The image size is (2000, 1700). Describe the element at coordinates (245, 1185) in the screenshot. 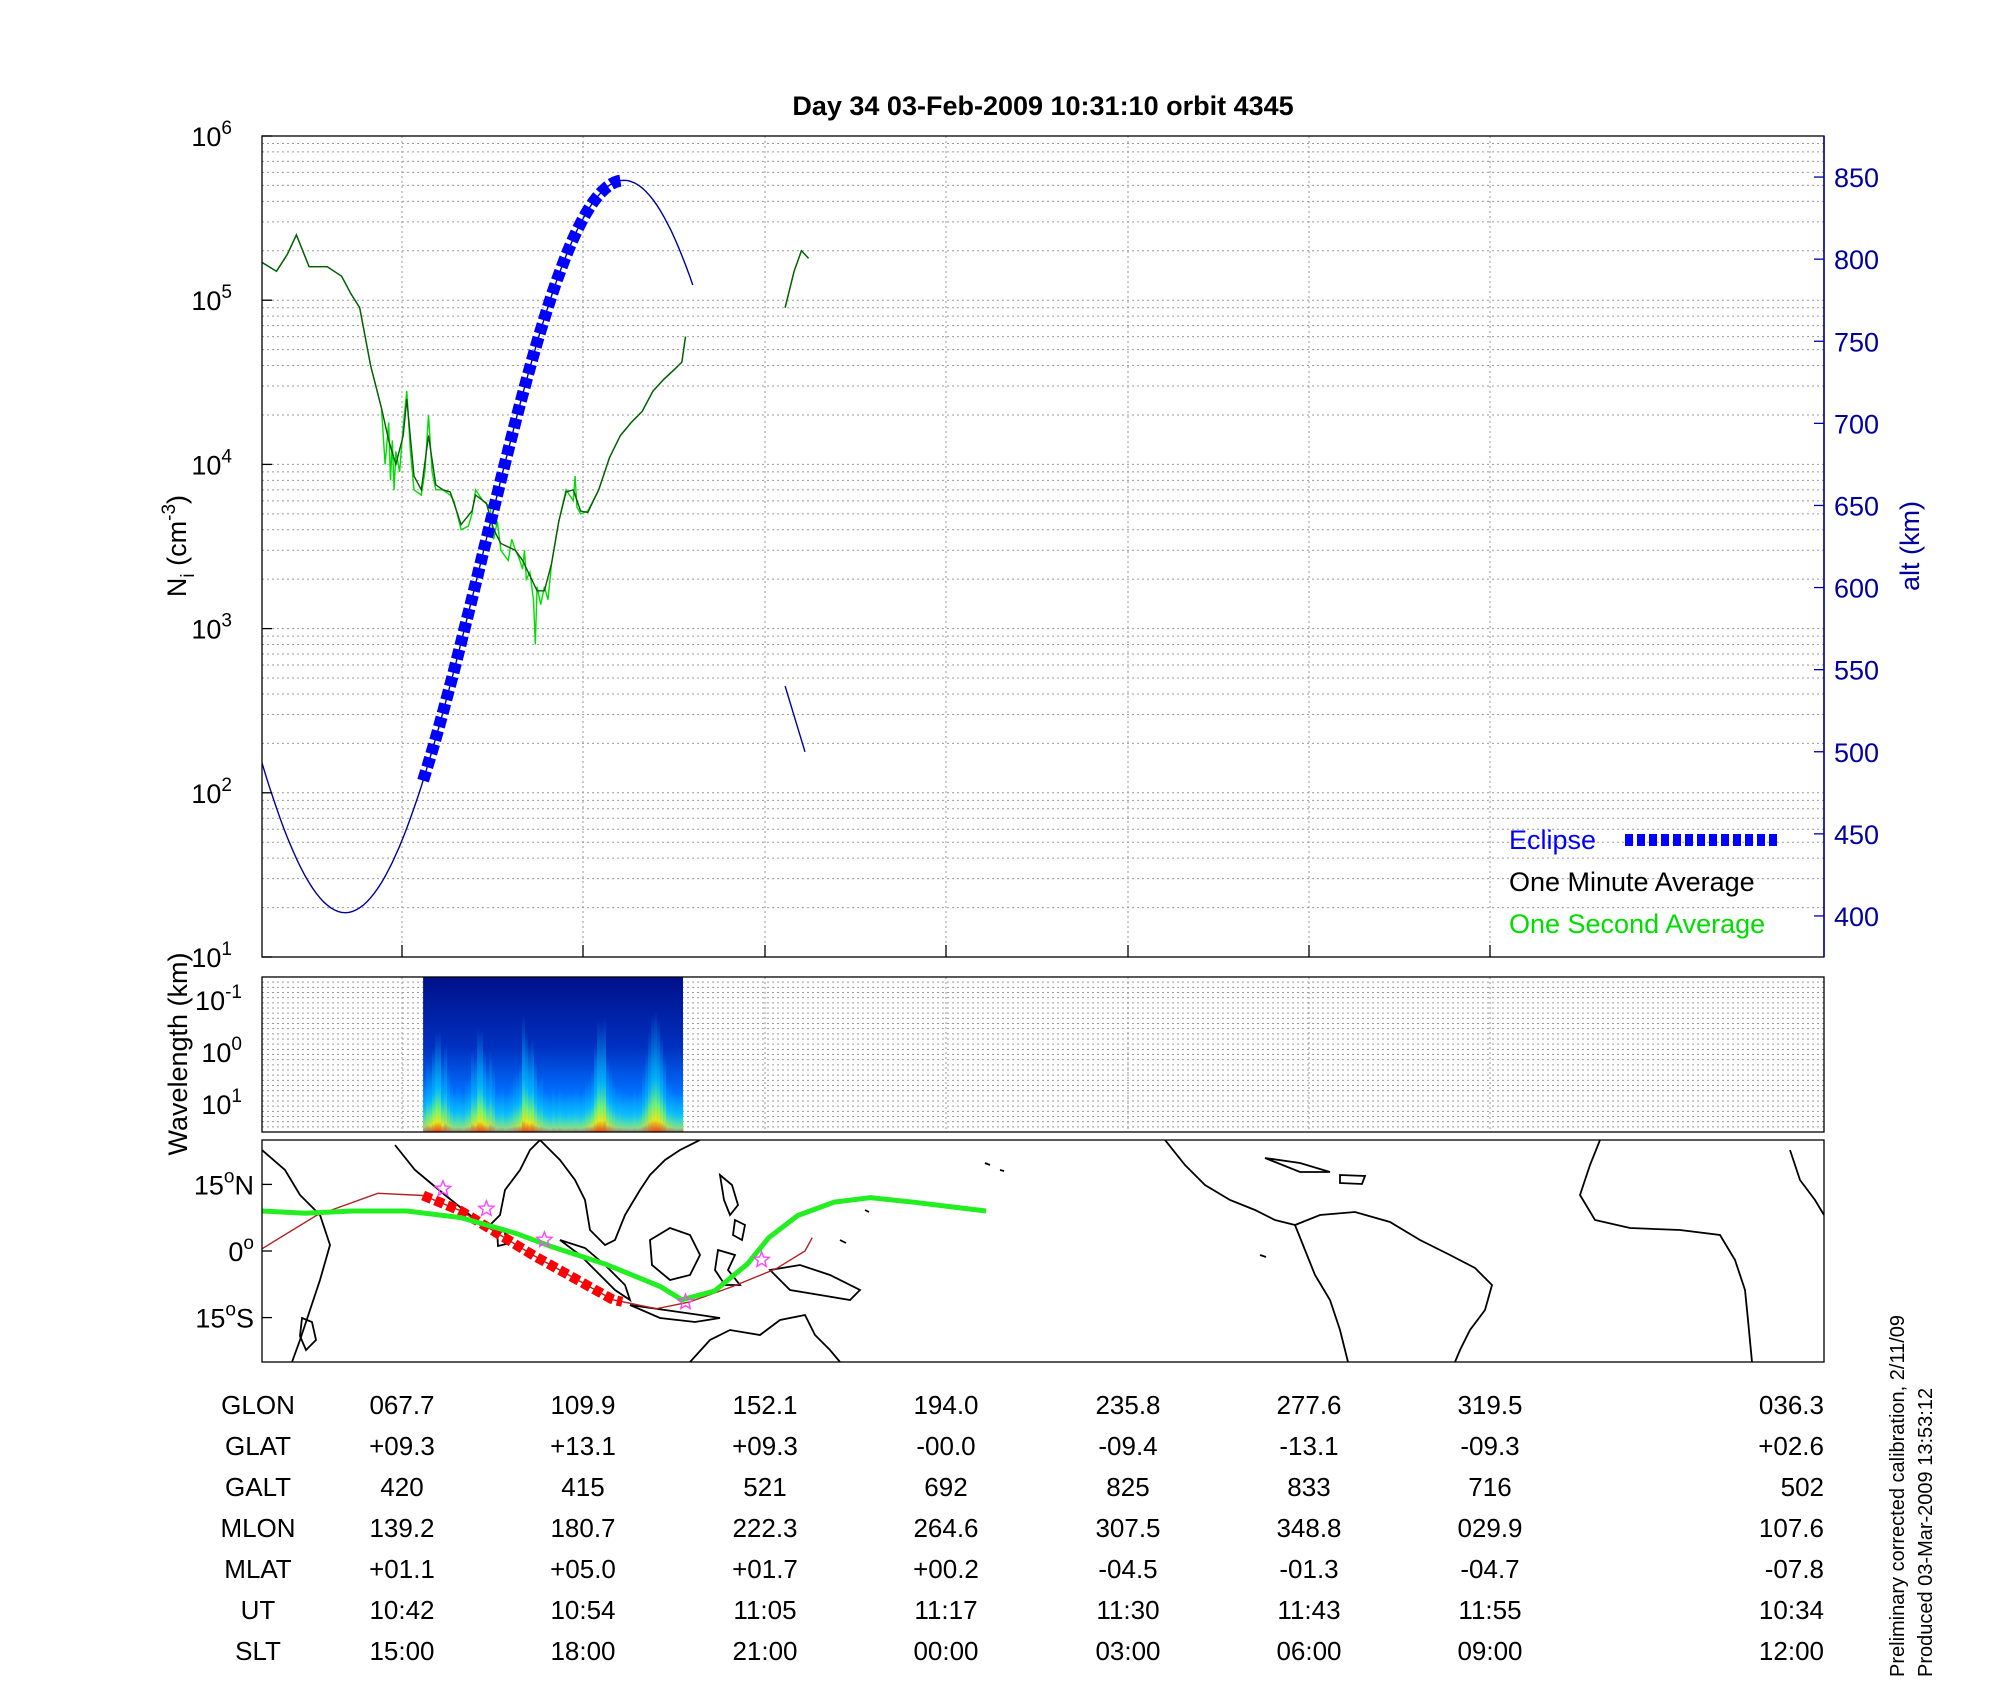

I see `lat-hemisphere: N` at that location.